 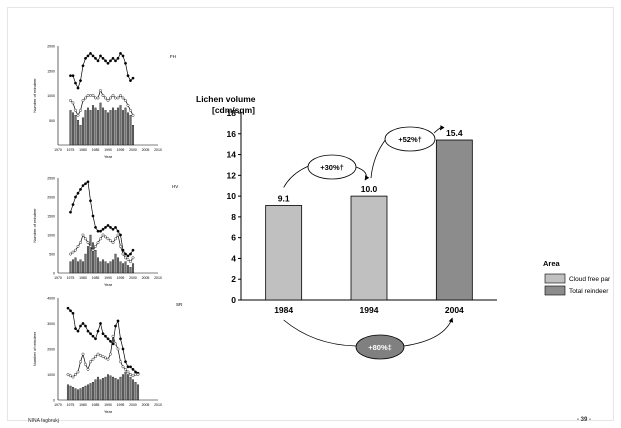 I want to click on annotation-80-text: +80%‡, so click(x=380, y=347).